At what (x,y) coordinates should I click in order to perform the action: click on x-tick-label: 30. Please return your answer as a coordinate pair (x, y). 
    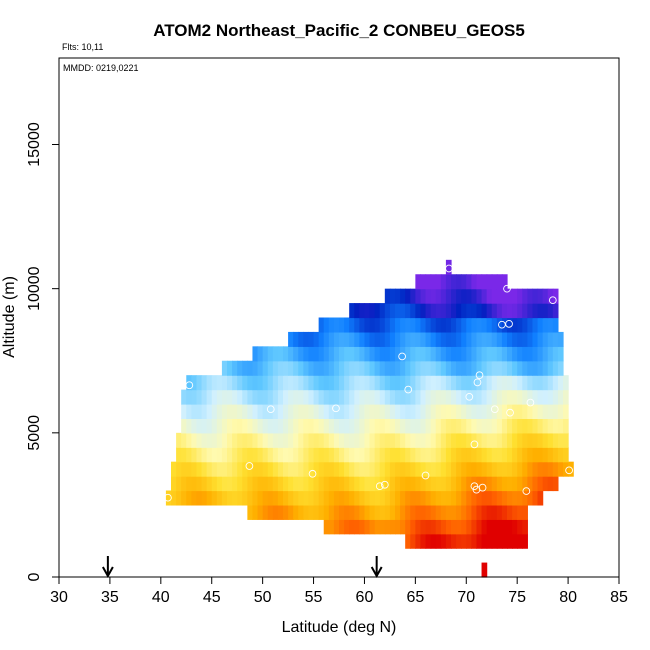
    Looking at the image, I should click on (59, 597).